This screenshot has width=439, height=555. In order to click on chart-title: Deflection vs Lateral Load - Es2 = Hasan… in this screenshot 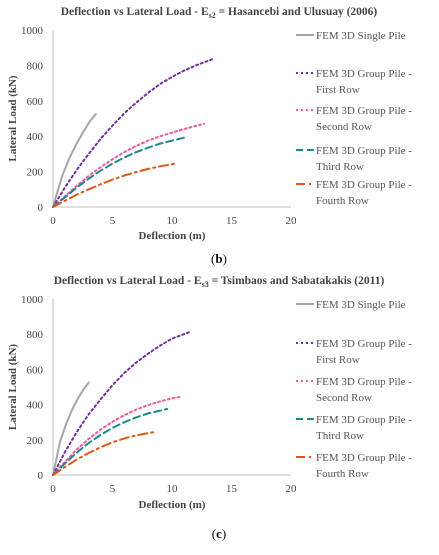, I will do `click(219, 13)`.